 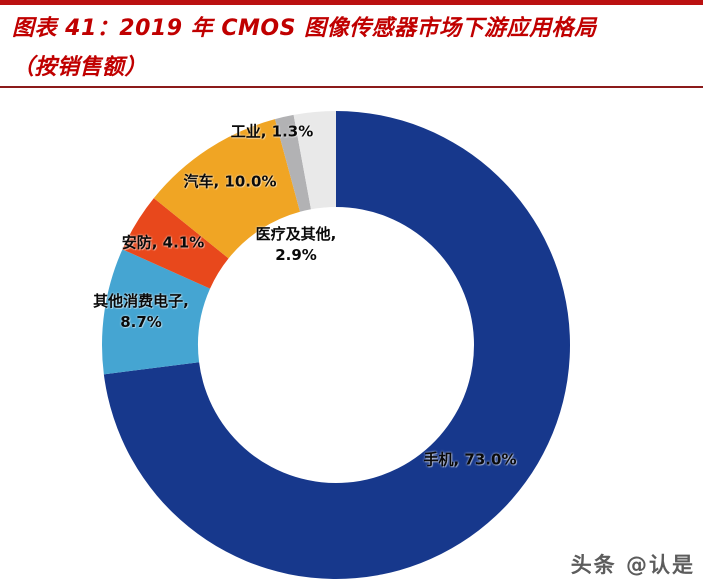 What do you see at coordinates (80, 67) in the screenshot?
I see `chart-title-line2: （按销售额）` at bounding box center [80, 67].